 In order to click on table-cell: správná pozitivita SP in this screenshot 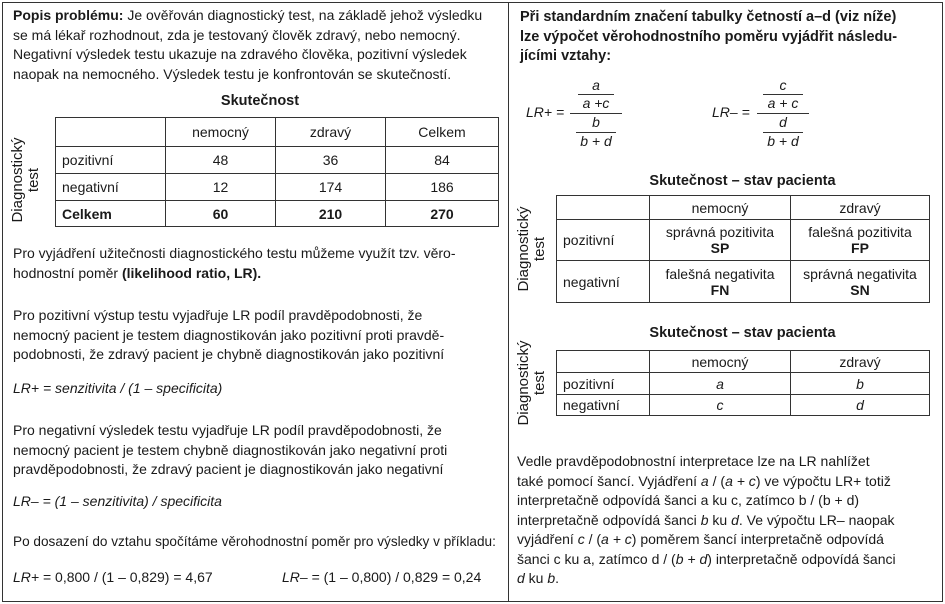, I will do `click(720, 240)`.